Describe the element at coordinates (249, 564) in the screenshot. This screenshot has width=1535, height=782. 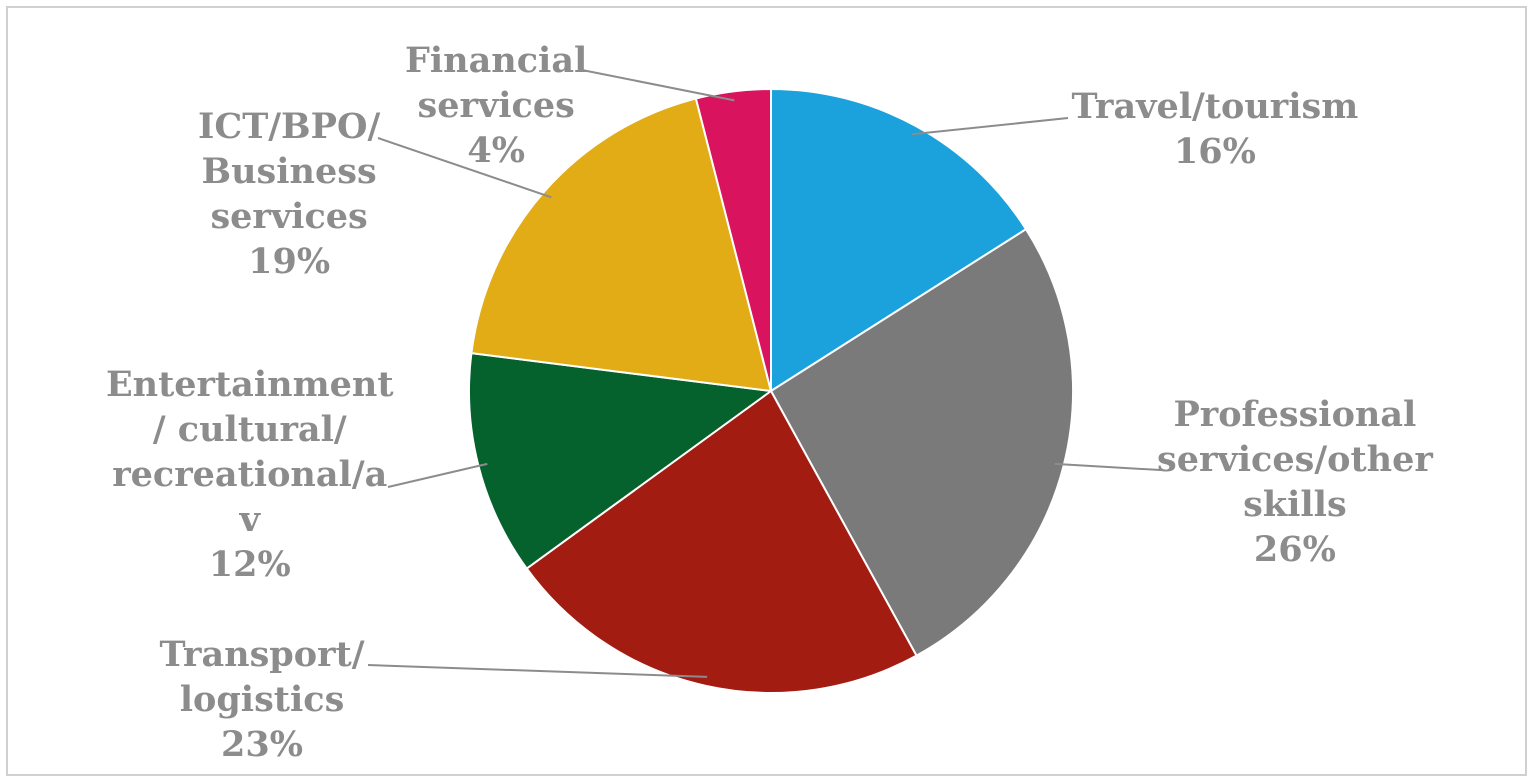
I see `slice-percent-label: 12%` at that location.